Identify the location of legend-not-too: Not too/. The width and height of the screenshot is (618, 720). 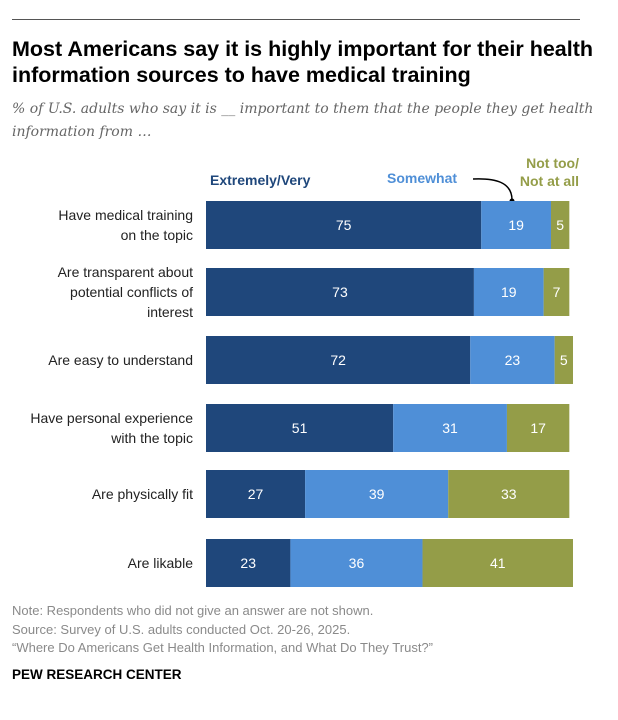
(552, 163).